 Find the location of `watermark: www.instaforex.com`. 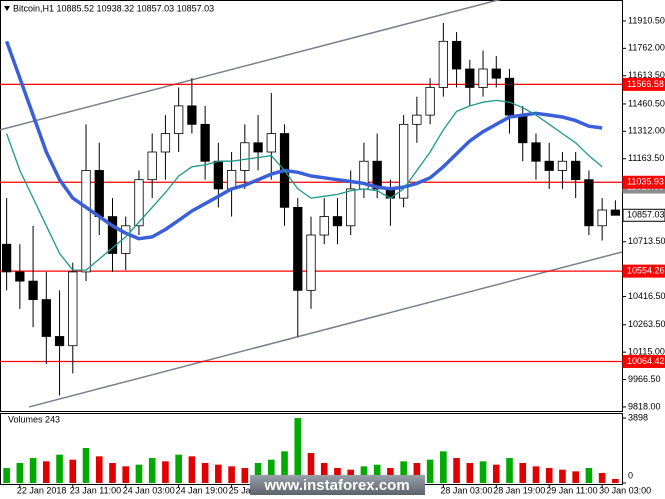

watermark: www.instaforex.com is located at coordinates (336, 485).